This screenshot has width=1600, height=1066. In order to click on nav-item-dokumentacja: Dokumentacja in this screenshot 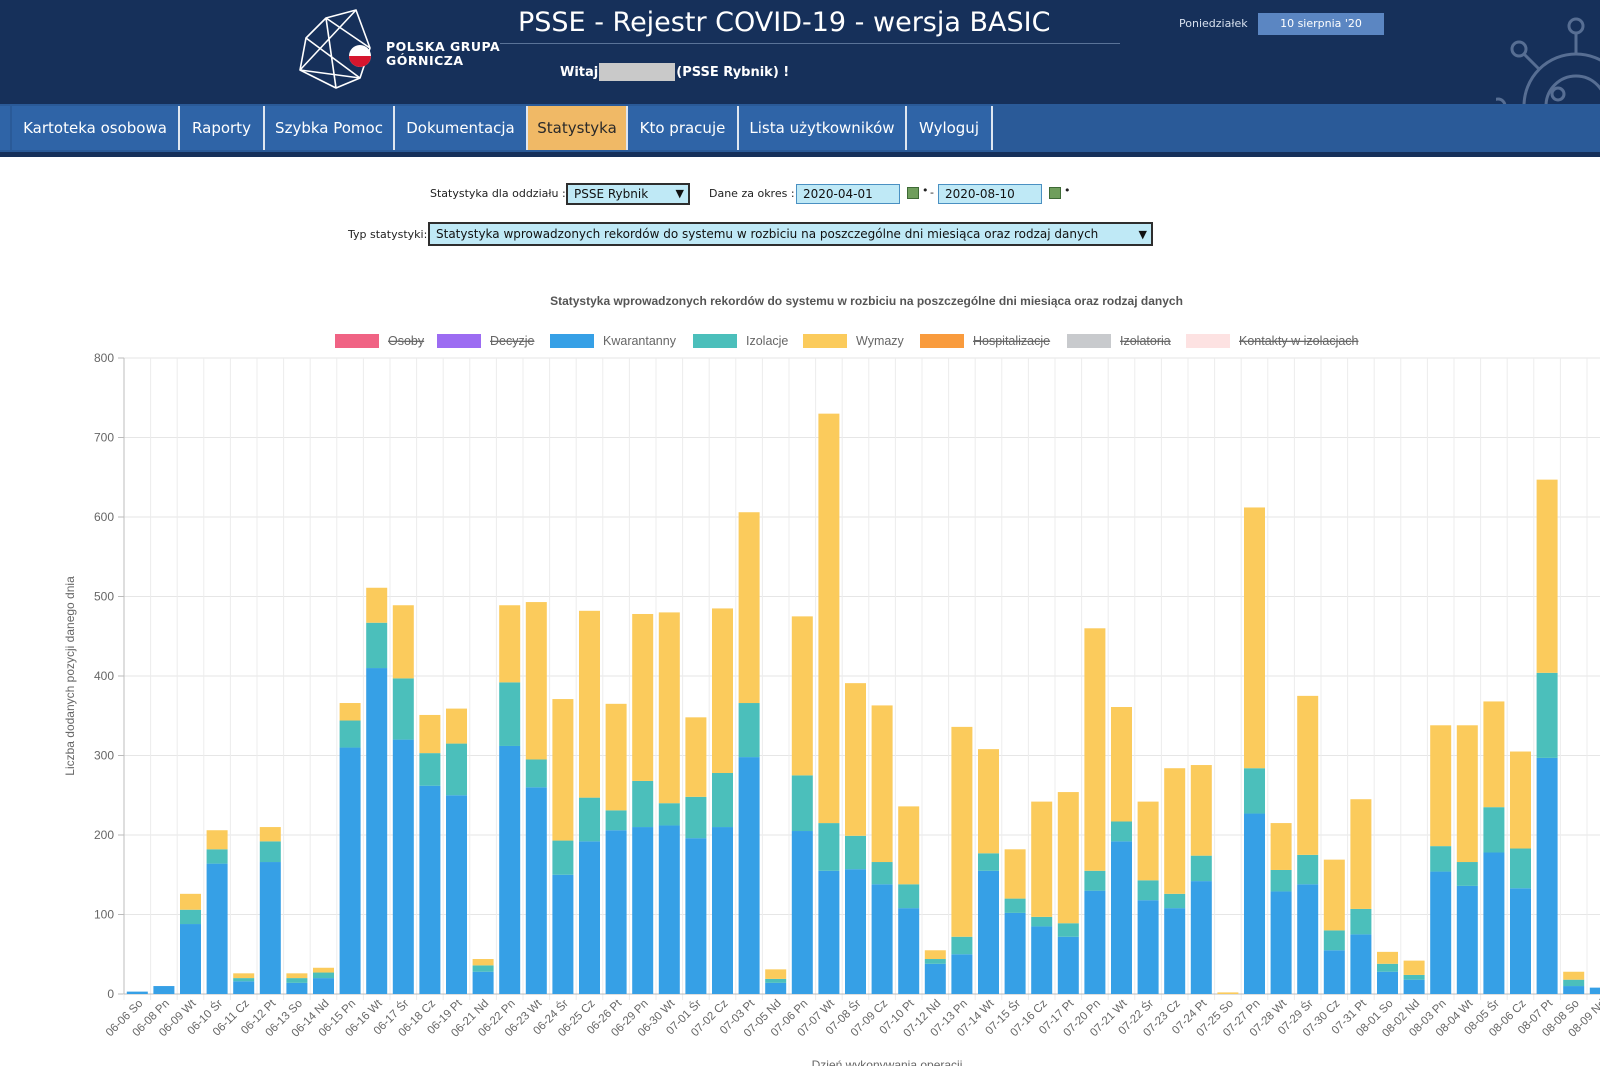, I will do `click(460, 128)`.